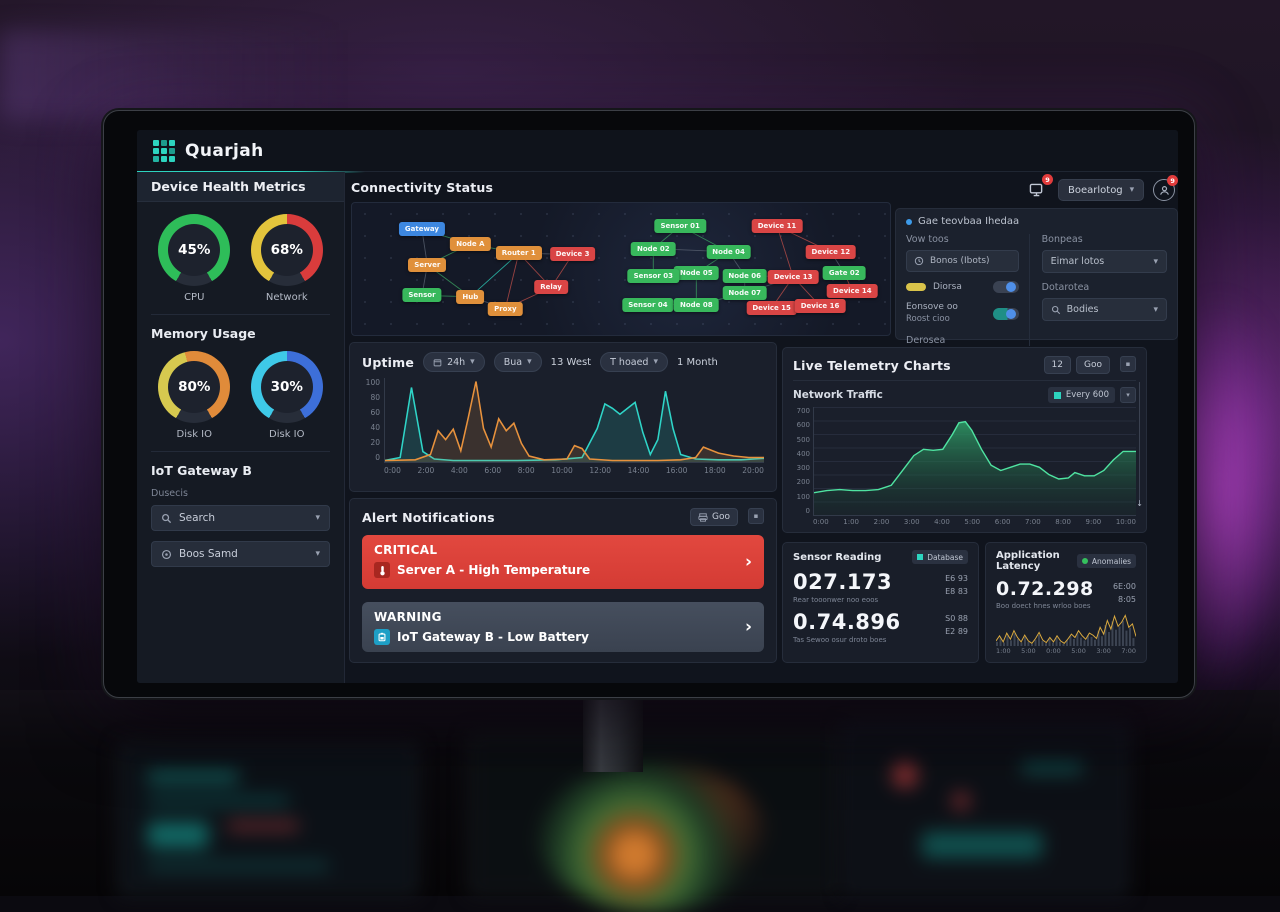 The width and height of the screenshot is (1280, 912). Describe the element at coordinates (194, 250) in the screenshot. I see `gauge-value: 45%` at that location.